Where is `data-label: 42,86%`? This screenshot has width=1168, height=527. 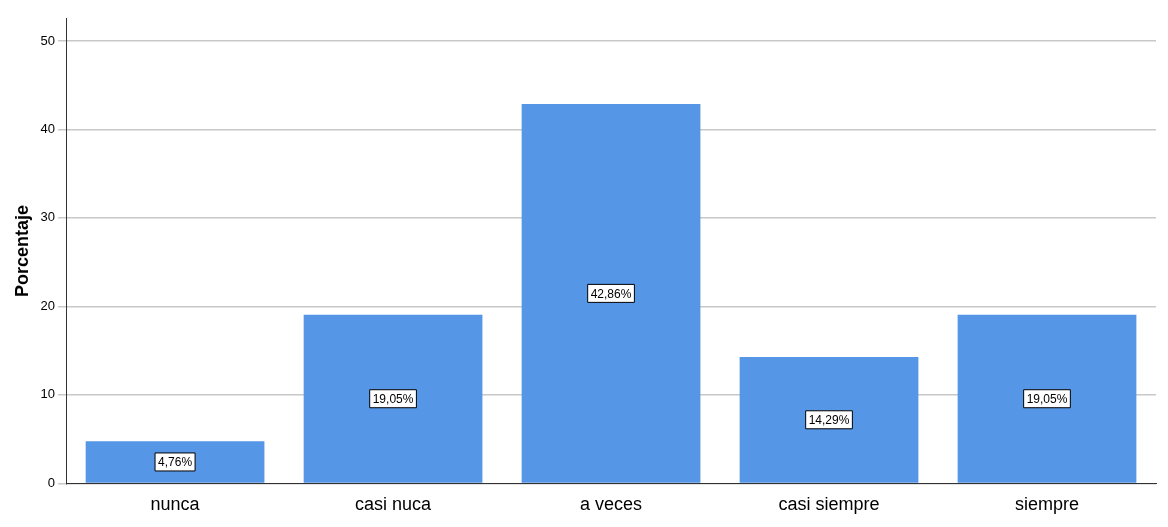 data-label: 42,86% is located at coordinates (611, 293).